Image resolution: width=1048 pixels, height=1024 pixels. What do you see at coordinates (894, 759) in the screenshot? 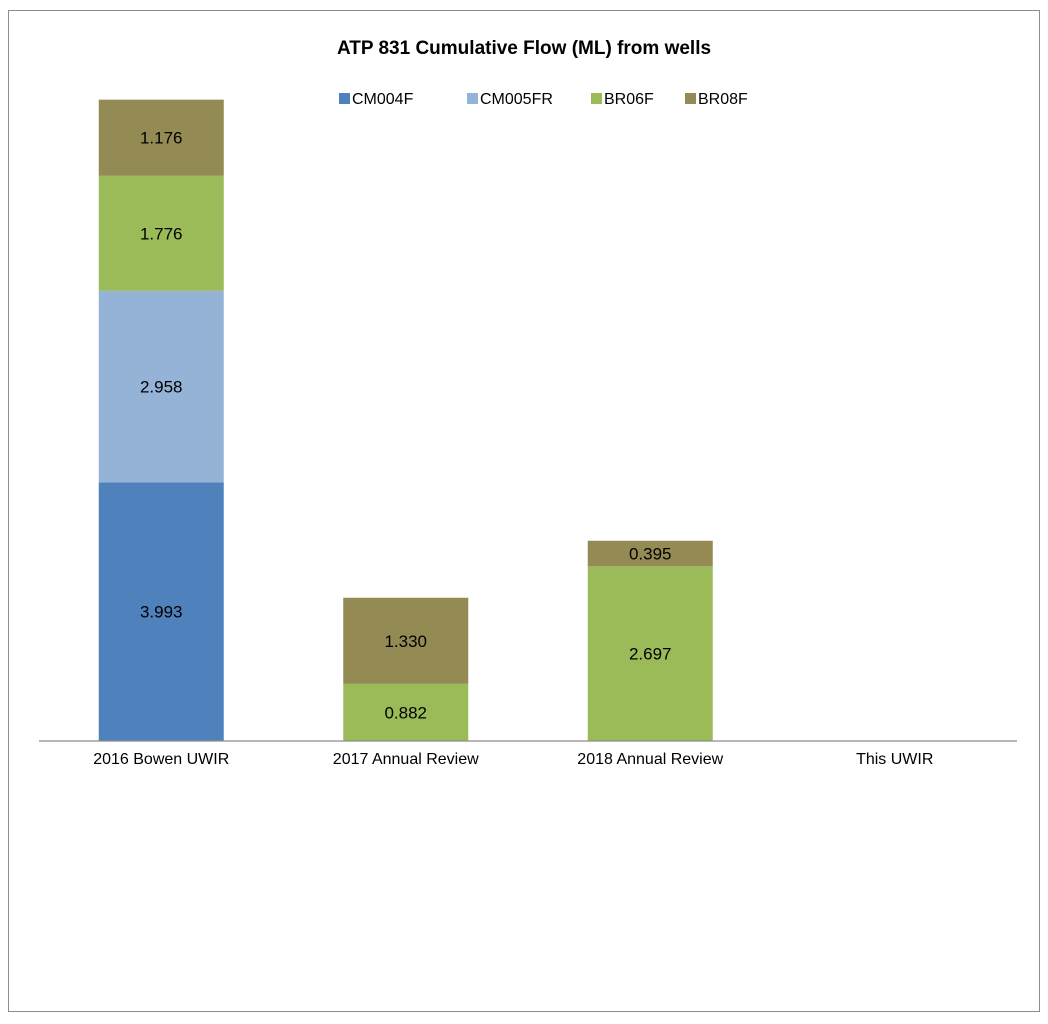
I see `category-label-this-uwir: This UWIR` at bounding box center [894, 759].